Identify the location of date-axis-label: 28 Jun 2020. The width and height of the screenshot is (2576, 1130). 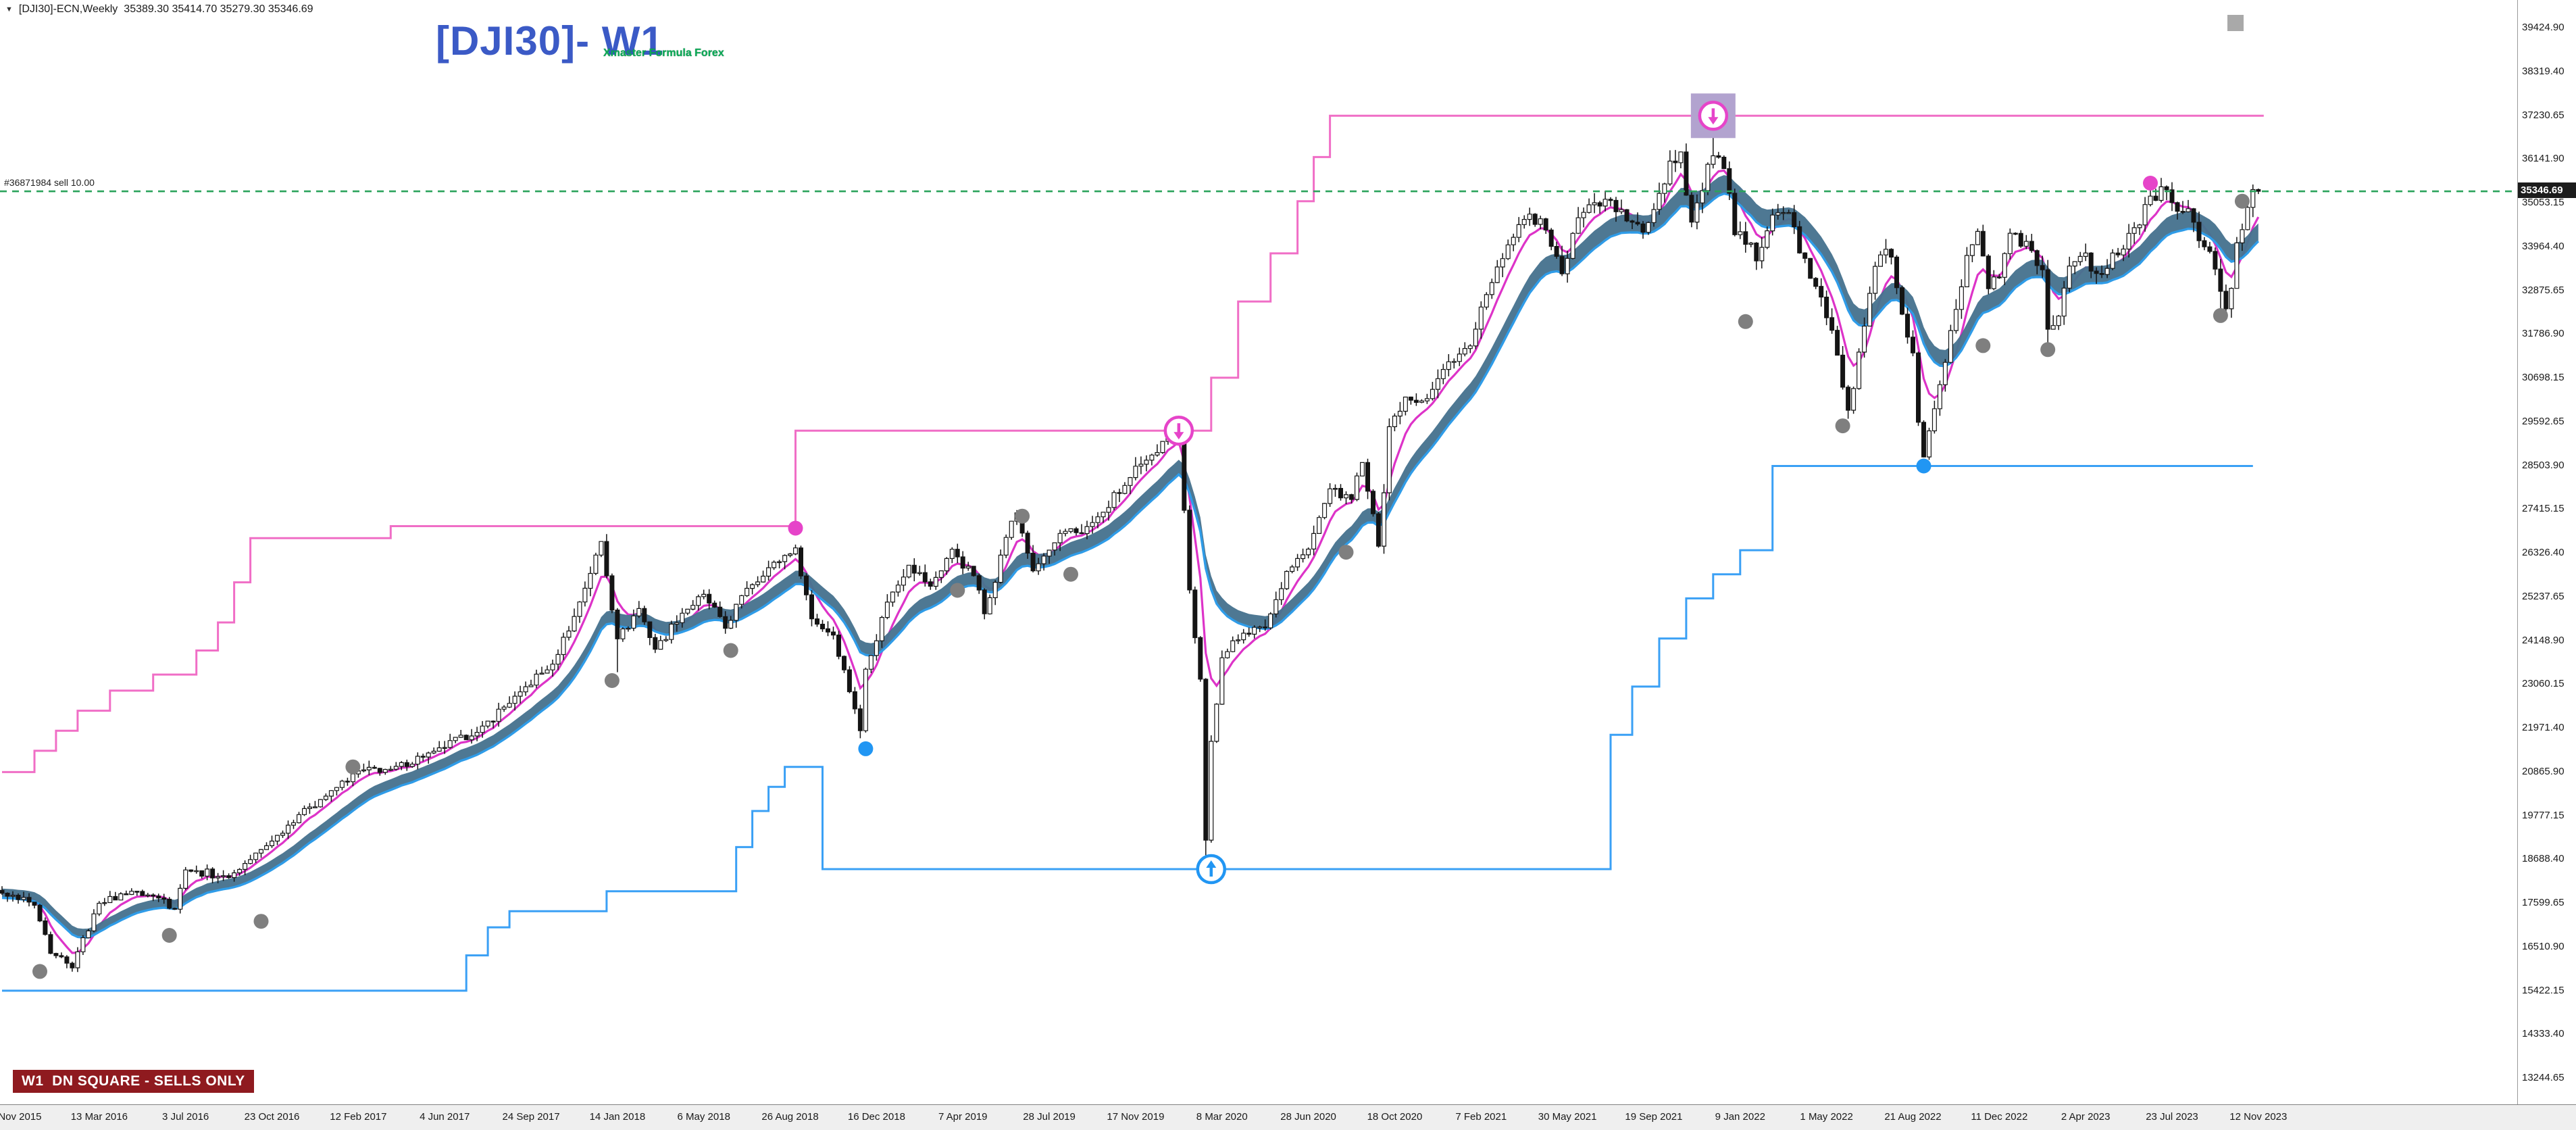
(1308, 1117).